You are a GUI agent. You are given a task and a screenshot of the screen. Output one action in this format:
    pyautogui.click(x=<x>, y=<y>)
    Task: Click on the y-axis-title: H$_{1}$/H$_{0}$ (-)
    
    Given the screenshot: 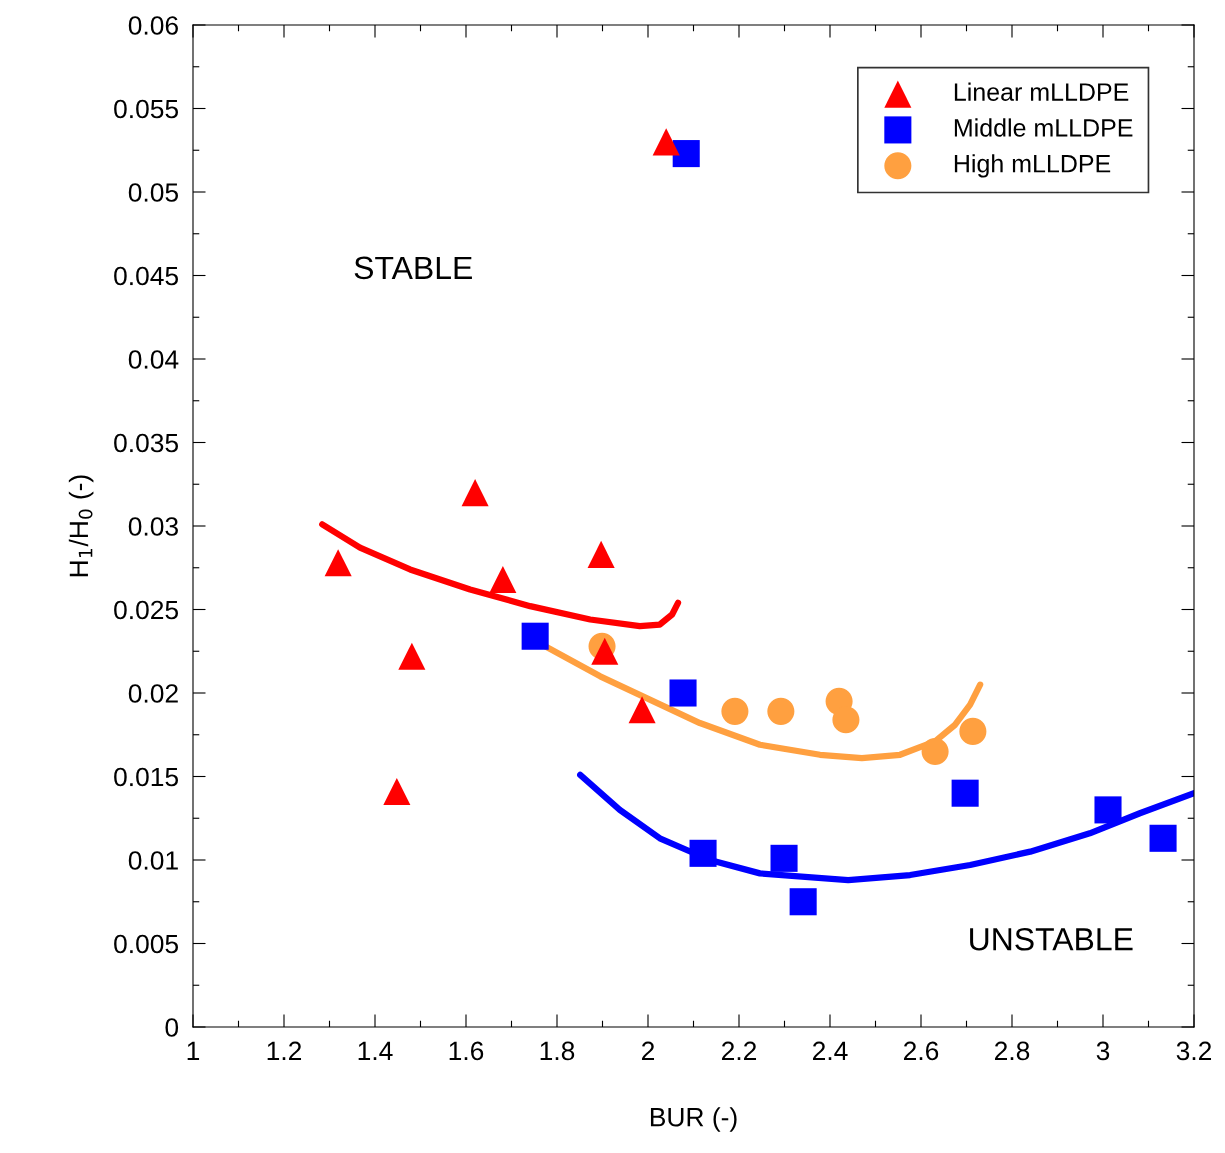 What is the action you would take?
    pyautogui.click(x=81, y=526)
    